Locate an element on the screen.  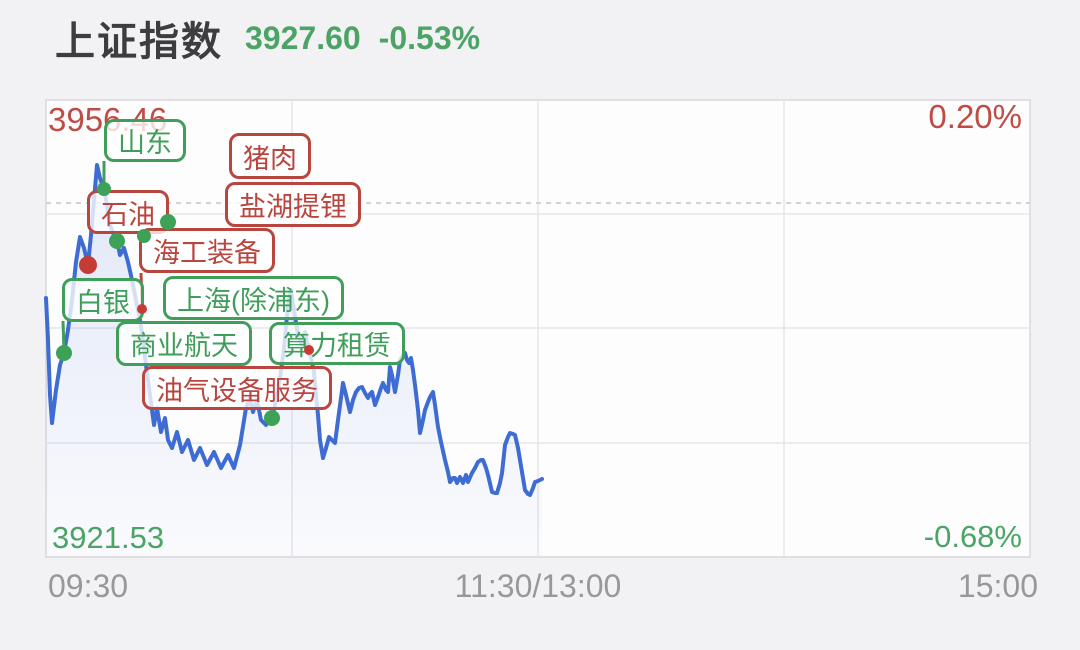
index-change-percent: -0.53% is located at coordinates (429, 37).